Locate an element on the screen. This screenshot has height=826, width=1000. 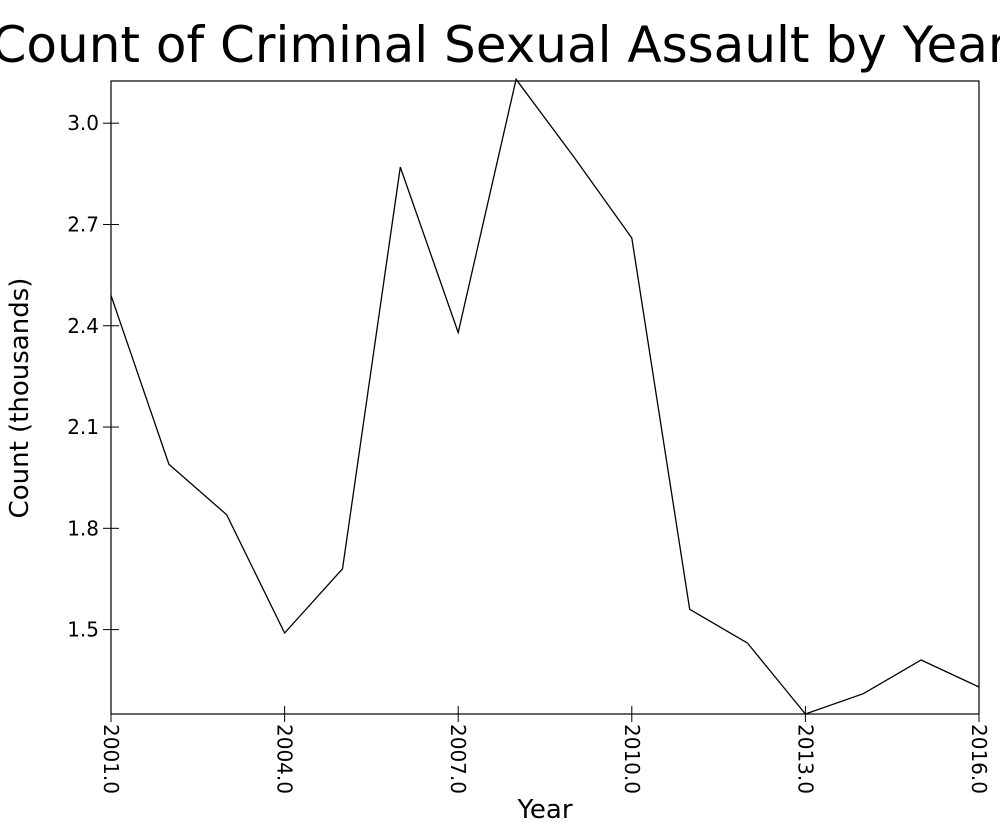
y-axis-label: Count (thousands) is located at coordinates (20, 398).